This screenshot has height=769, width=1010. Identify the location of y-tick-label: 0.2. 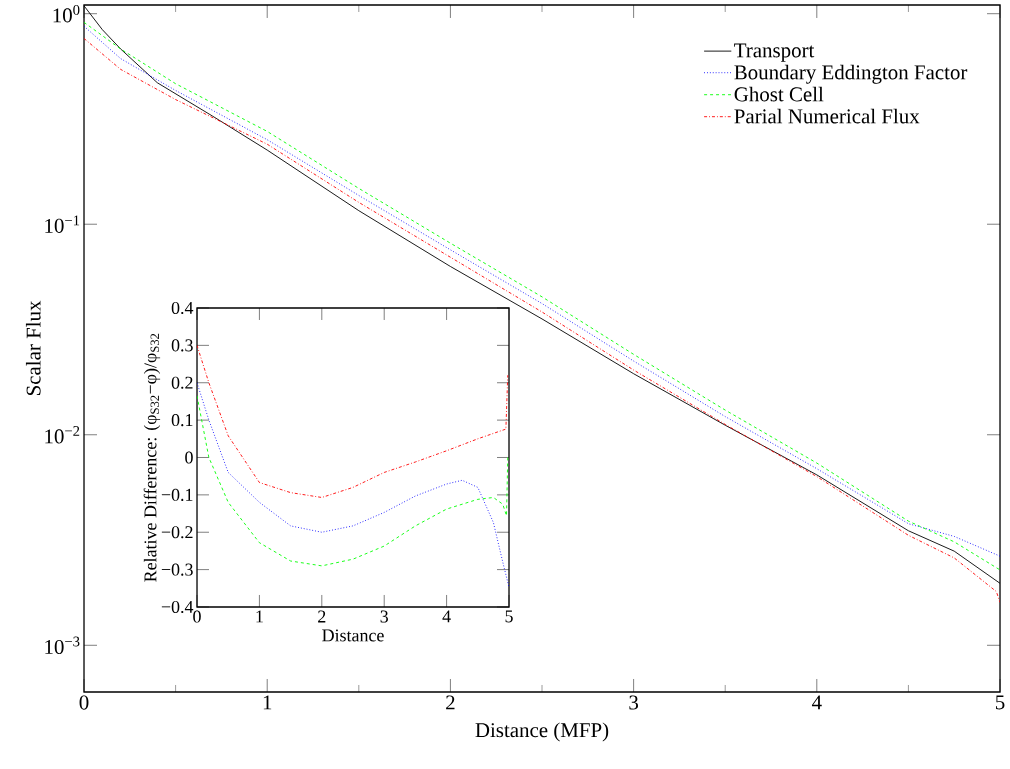
(182, 382).